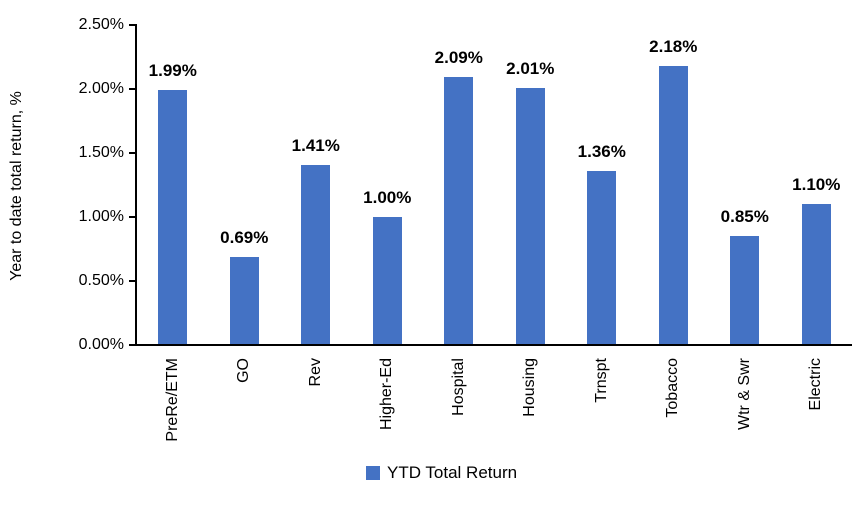 This screenshot has width=852, height=513. I want to click on bar-PreRe/ETM, so click(173, 218).